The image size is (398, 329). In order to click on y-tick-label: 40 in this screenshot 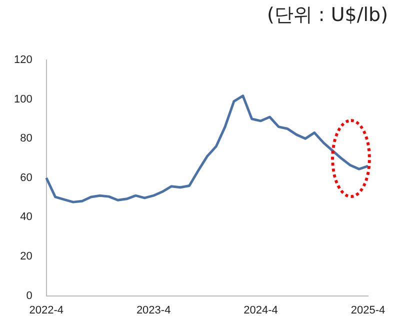, I will do `click(26, 217)`.